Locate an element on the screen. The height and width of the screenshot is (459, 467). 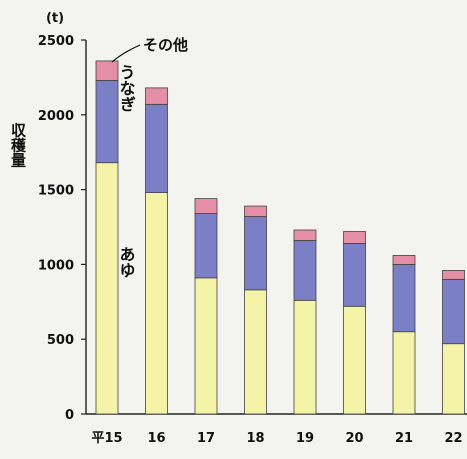
annotation-ayu: あゆ is located at coordinates (126, 262).